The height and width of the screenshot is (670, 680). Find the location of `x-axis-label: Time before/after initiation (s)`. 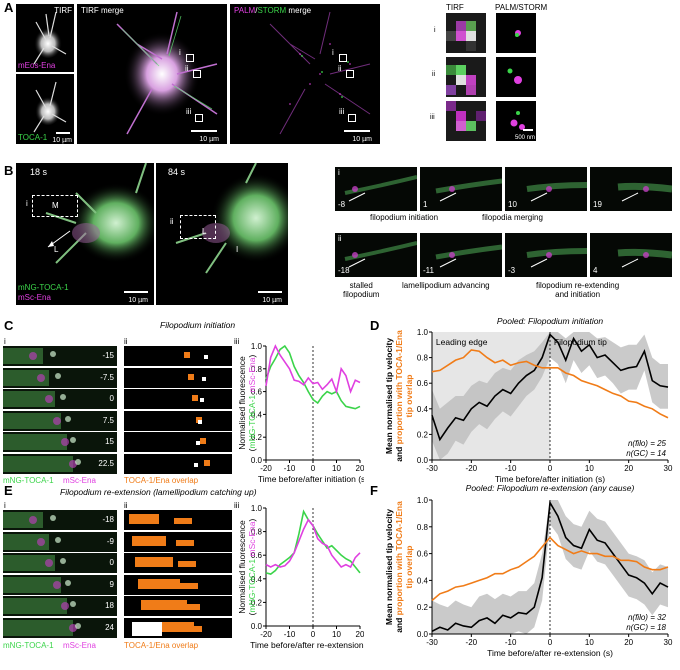

x-axis-label: Time before/after initiation (s) is located at coordinates (311, 479).